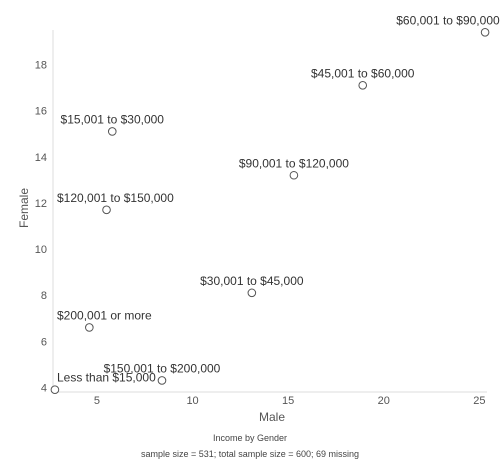 This screenshot has width=503, height=468. Describe the element at coordinates (41, 158) in the screenshot. I see `y-tick-label: 14` at that location.